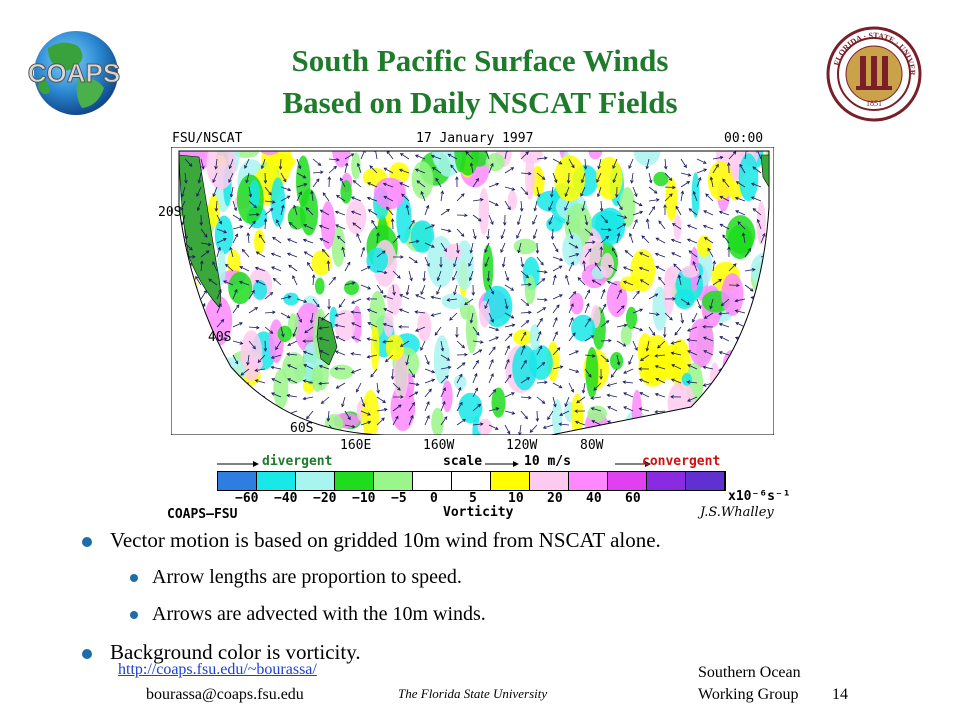 This screenshot has height=720, width=960. What do you see at coordinates (399, 498) in the screenshot?
I see `colorbar-tick-label: −5` at bounding box center [399, 498].